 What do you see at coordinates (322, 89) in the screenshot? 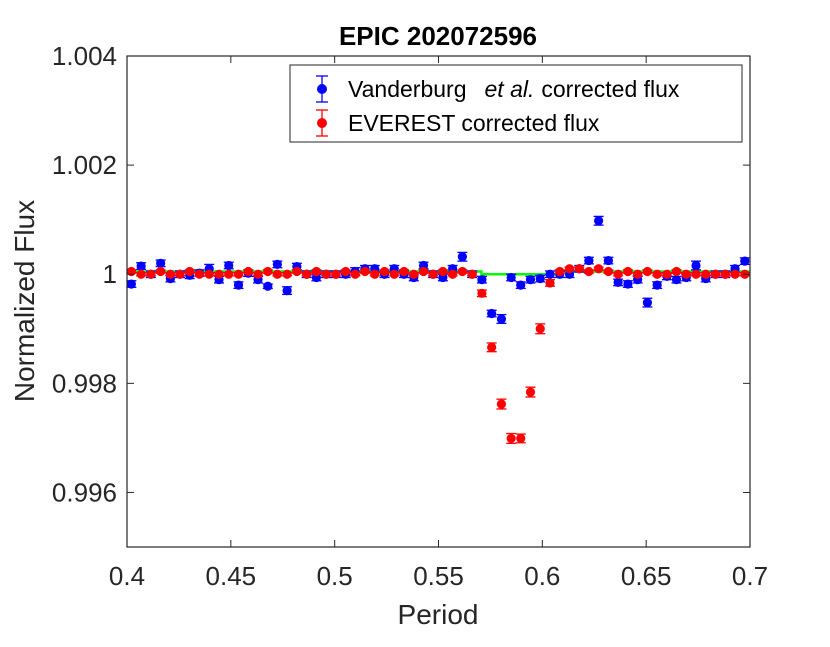
I see `legend-vanderburg-marker` at bounding box center [322, 89].